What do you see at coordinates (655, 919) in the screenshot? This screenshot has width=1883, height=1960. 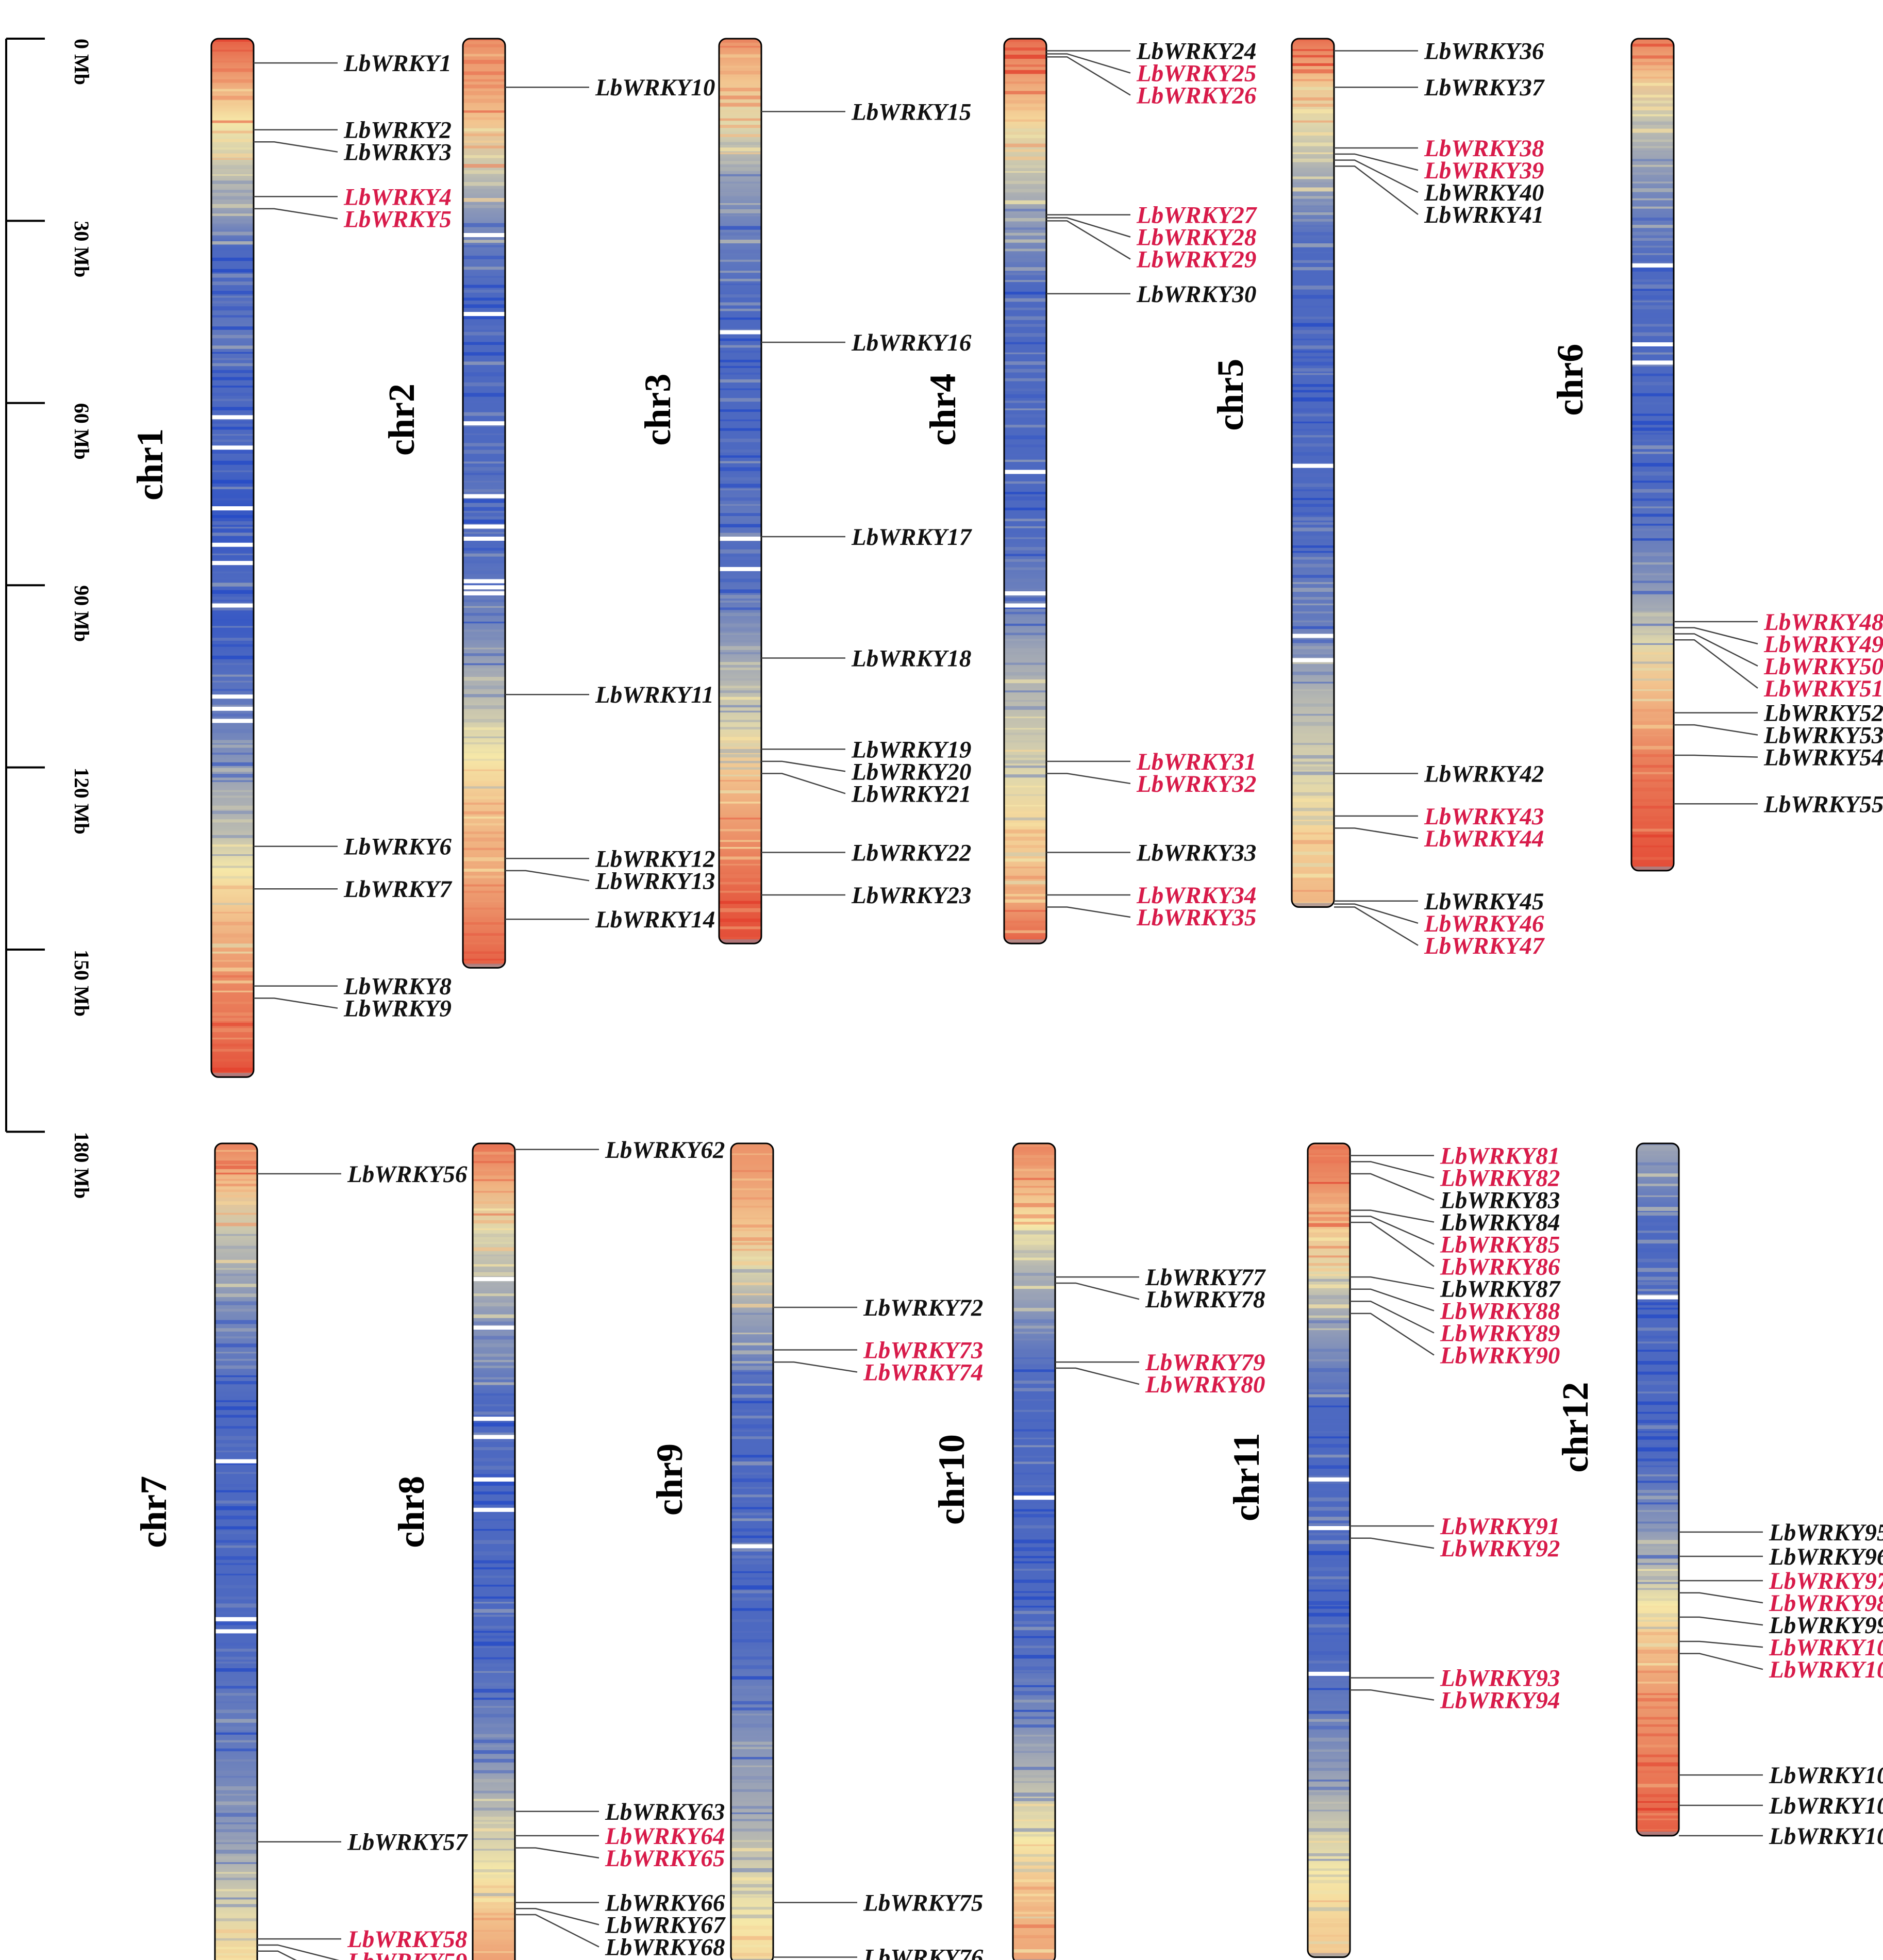 I see `gene-label: LbWRKY14` at bounding box center [655, 919].